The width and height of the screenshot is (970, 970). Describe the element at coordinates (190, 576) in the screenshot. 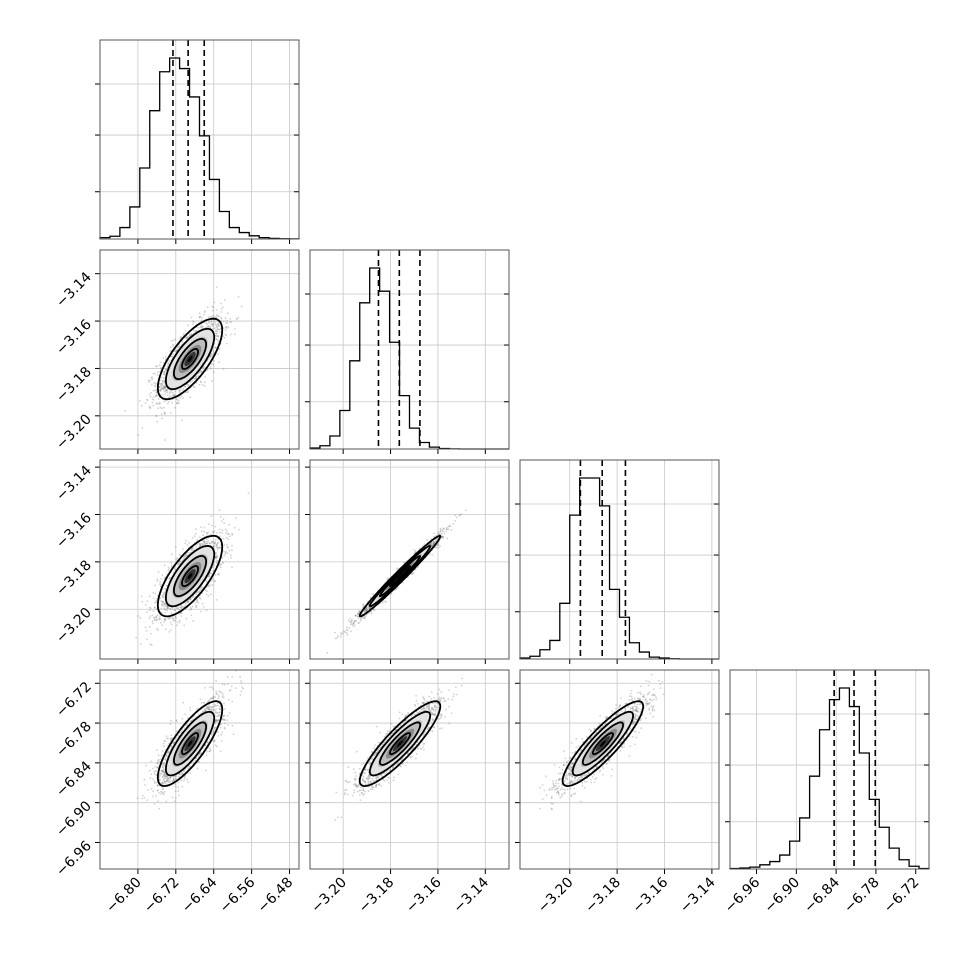

I see `contour-line` at that location.